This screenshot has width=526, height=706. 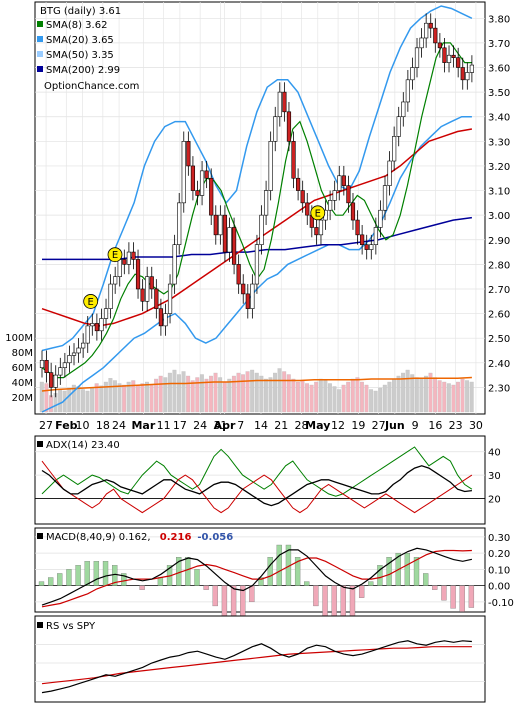 What do you see at coordinates (499, 554) in the screenshot?
I see `macd-tick-label: 0.20` at bounding box center [499, 554].